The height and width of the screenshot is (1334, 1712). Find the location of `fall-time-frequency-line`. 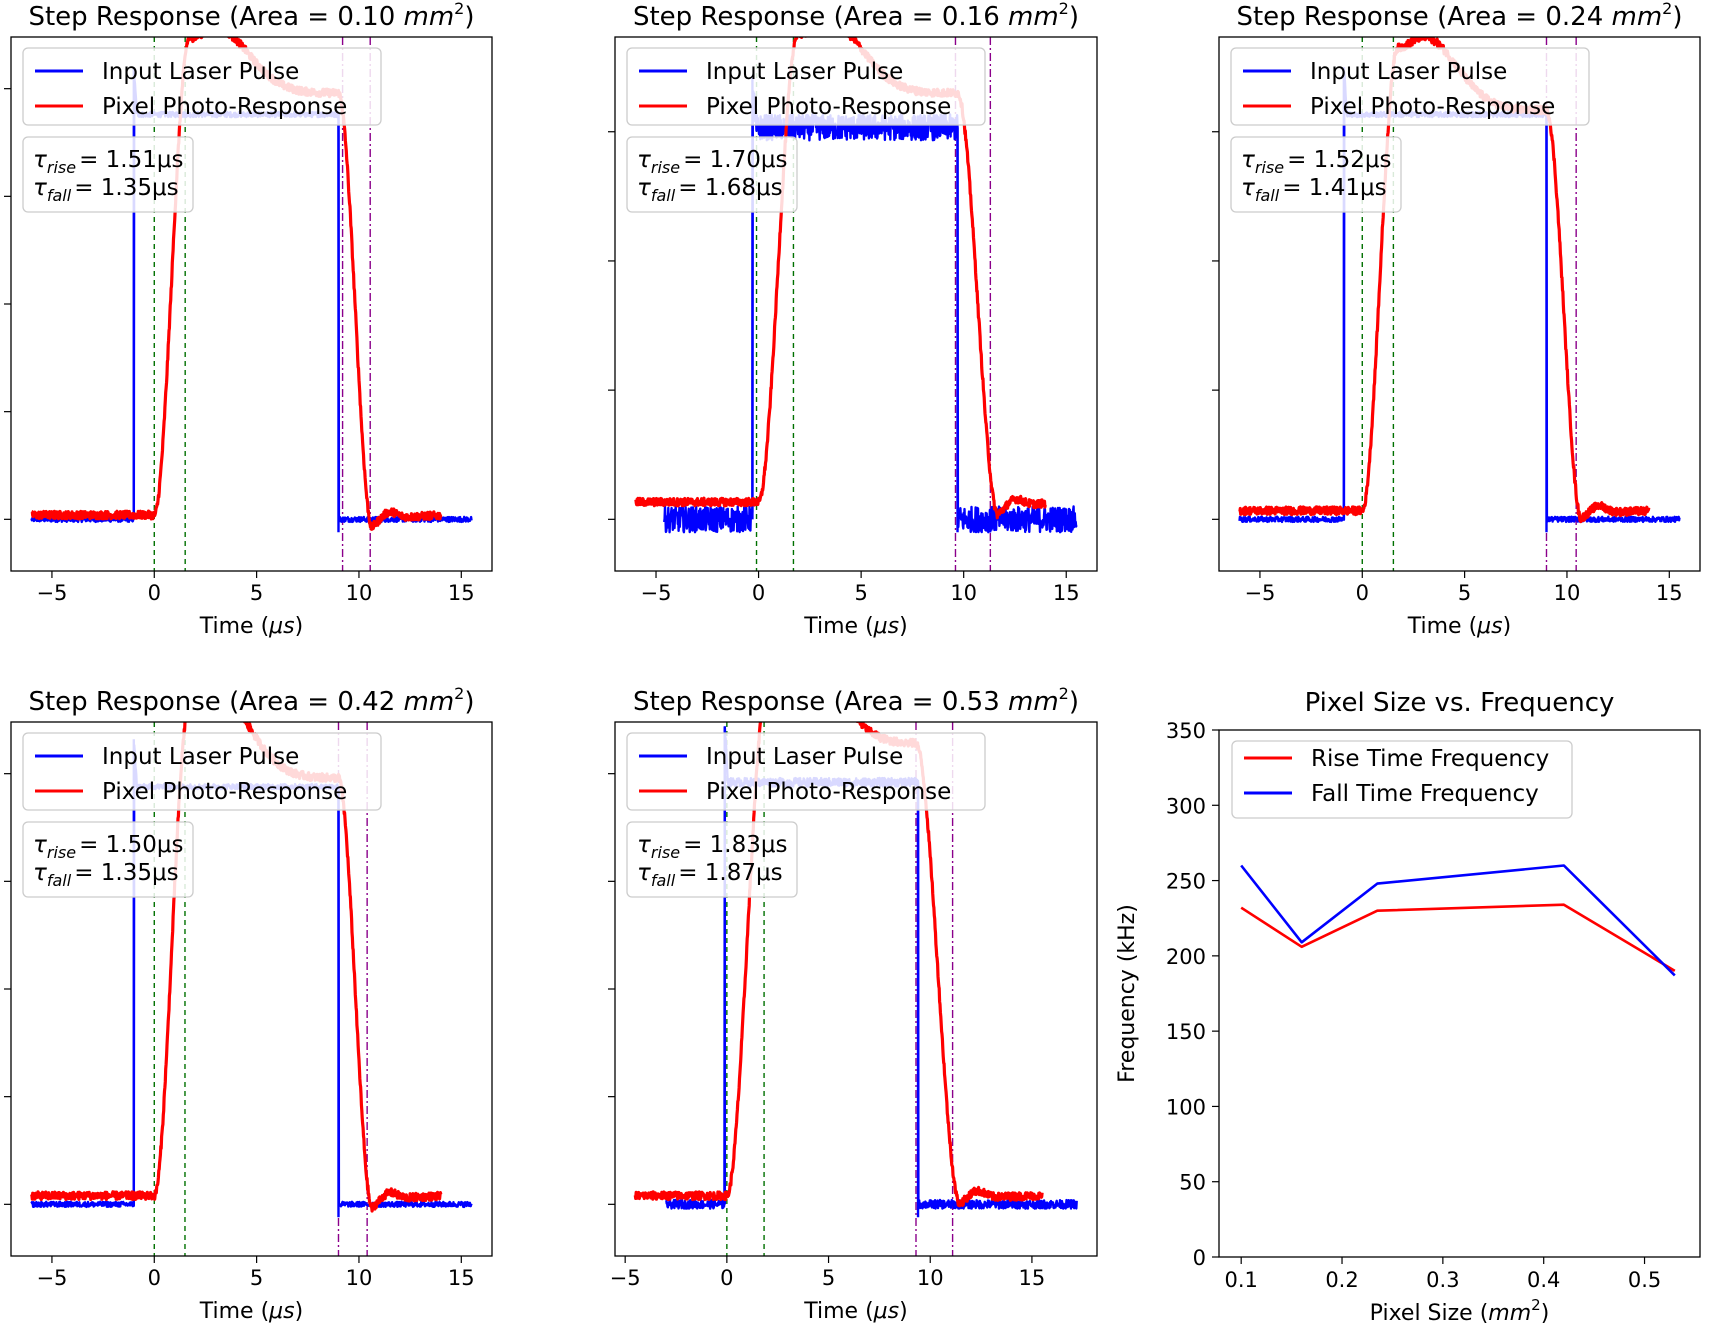

fall-time-frequency-line is located at coordinates (1458, 920).